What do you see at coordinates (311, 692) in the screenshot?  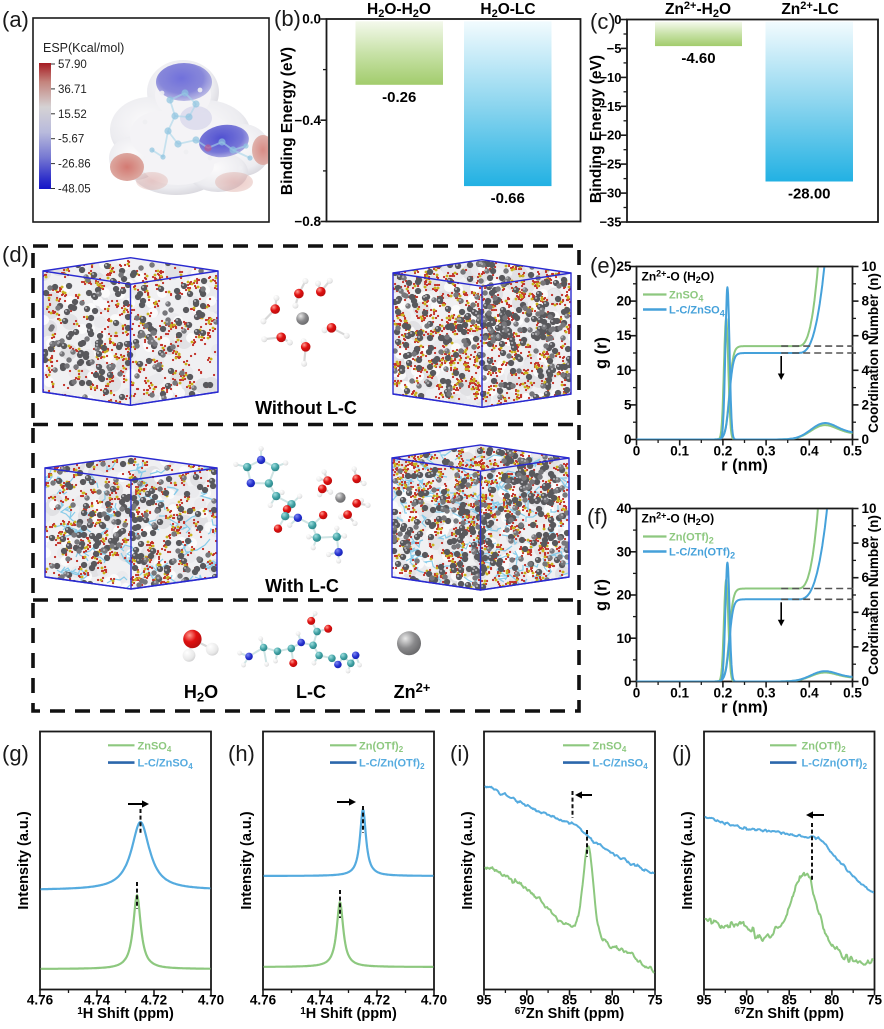 I see `svg-text: L-C` at bounding box center [311, 692].